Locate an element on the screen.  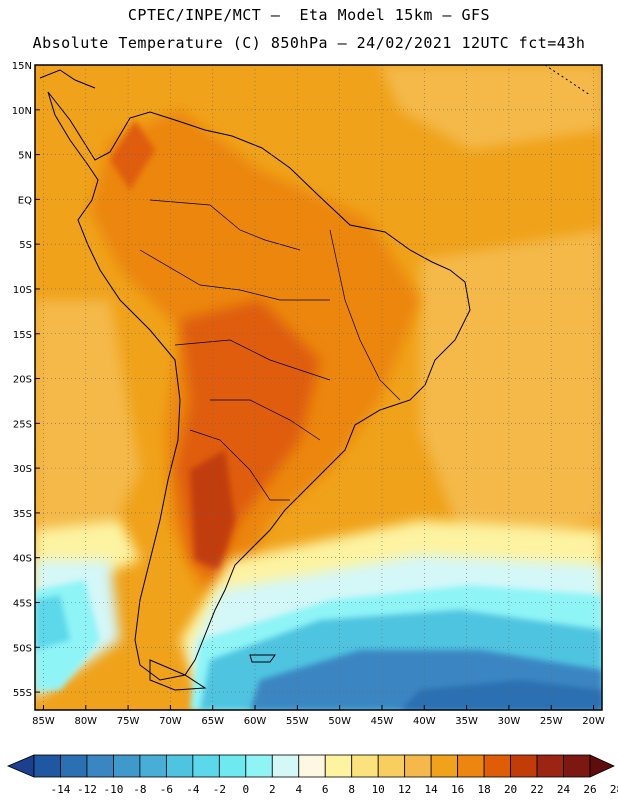
colorbar-label-2: 2 is located at coordinates (272, 789).